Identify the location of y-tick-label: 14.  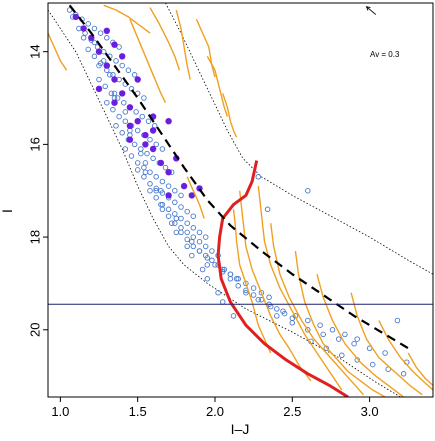
(34, 51).